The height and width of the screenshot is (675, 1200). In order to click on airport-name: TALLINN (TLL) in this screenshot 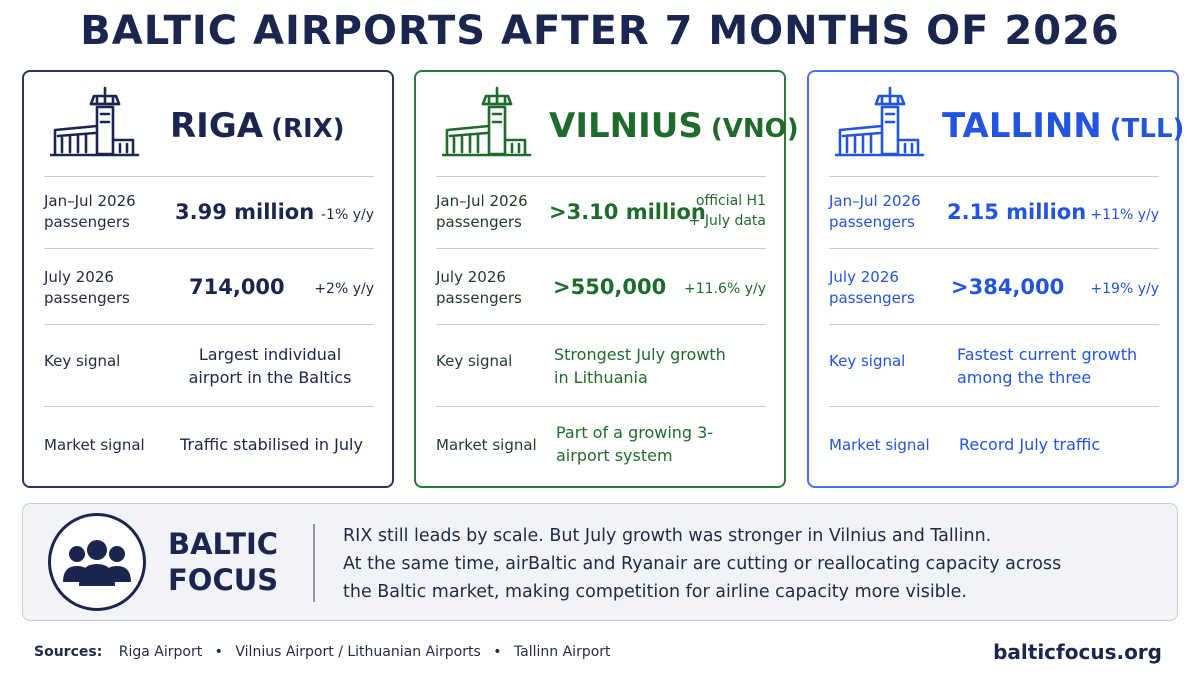, I will do `click(1063, 126)`.